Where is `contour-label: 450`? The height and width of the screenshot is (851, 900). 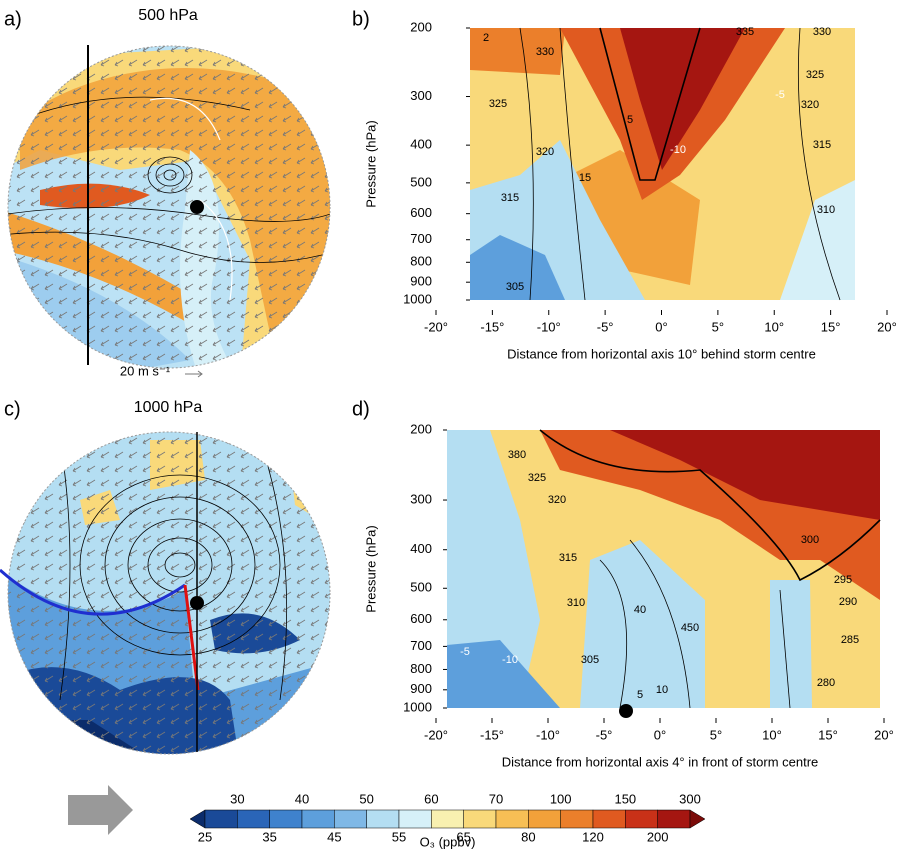
contour-label: 450 is located at coordinates (690, 628).